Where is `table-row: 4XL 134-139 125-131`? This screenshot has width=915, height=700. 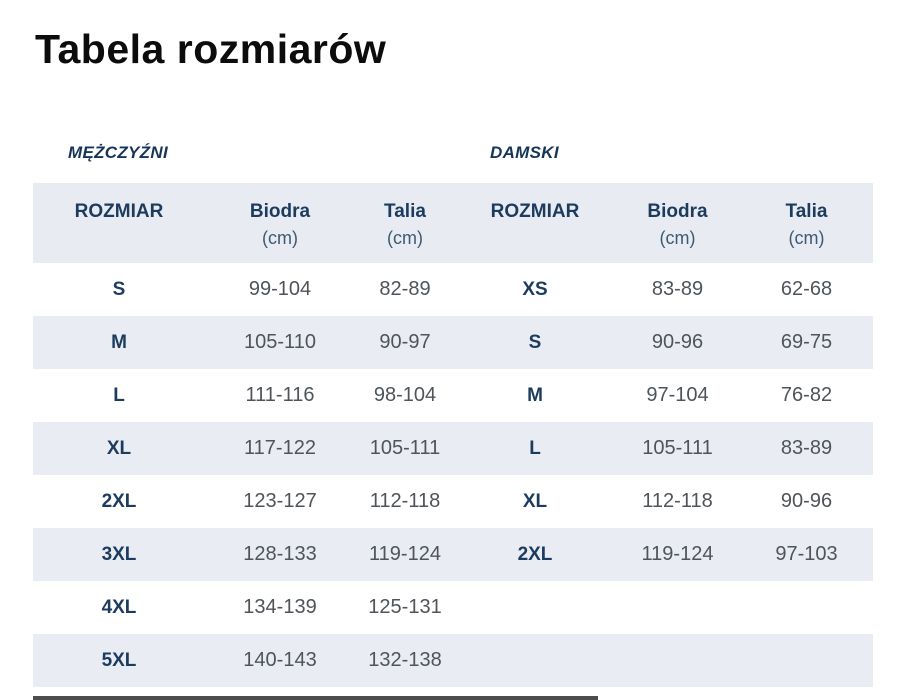 table-row: 4XL 134-139 125-131 is located at coordinates (453, 607).